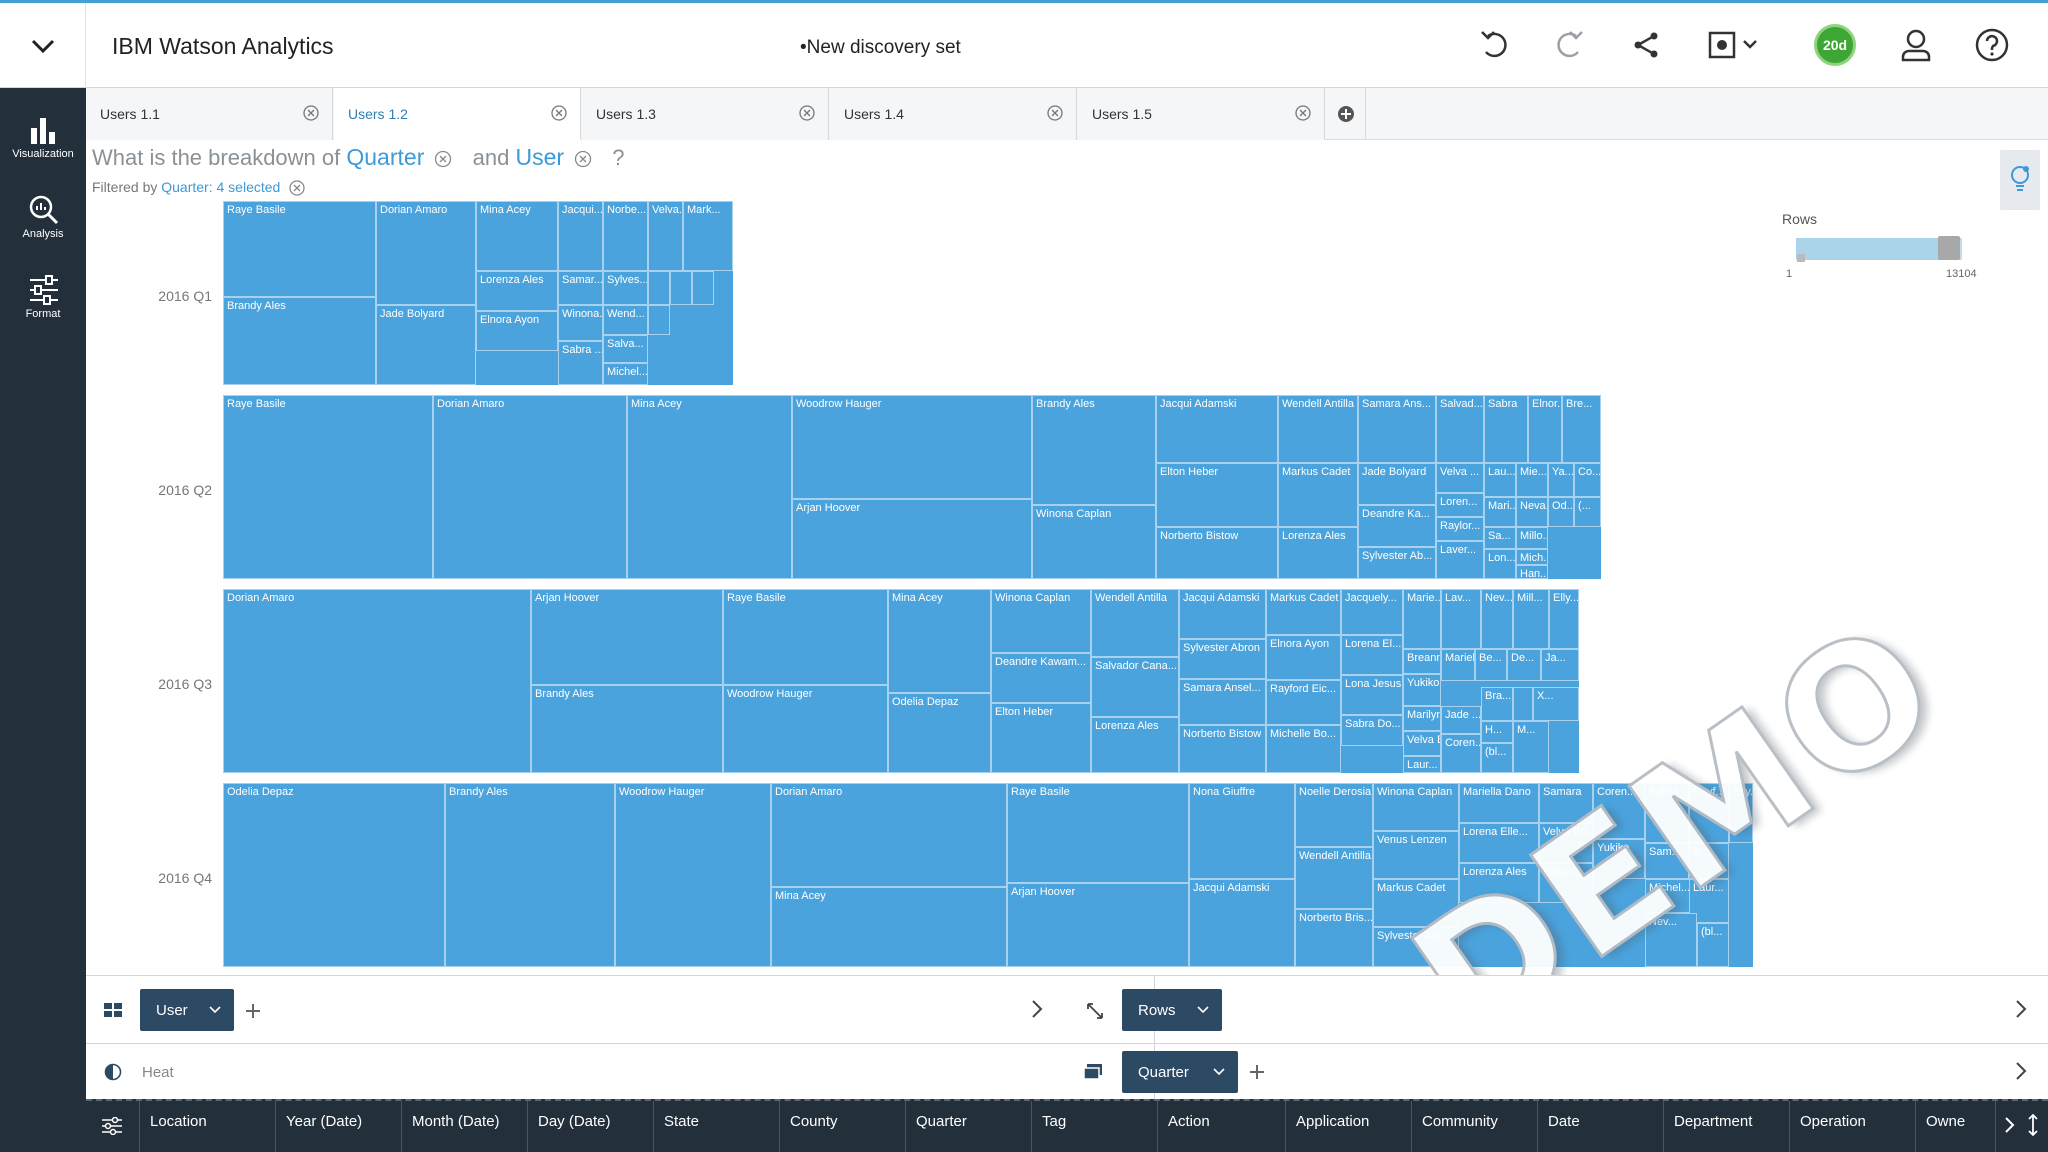 The width and height of the screenshot is (2048, 1152). I want to click on rows-slider-handle, so click(1948, 248).